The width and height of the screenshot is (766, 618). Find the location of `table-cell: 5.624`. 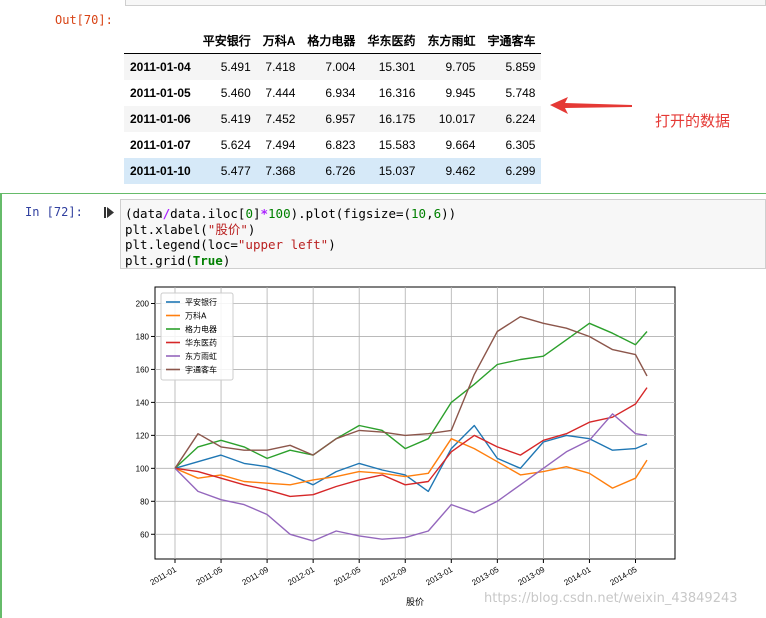

table-cell: 5.624 is located at coordinates (235, 145).